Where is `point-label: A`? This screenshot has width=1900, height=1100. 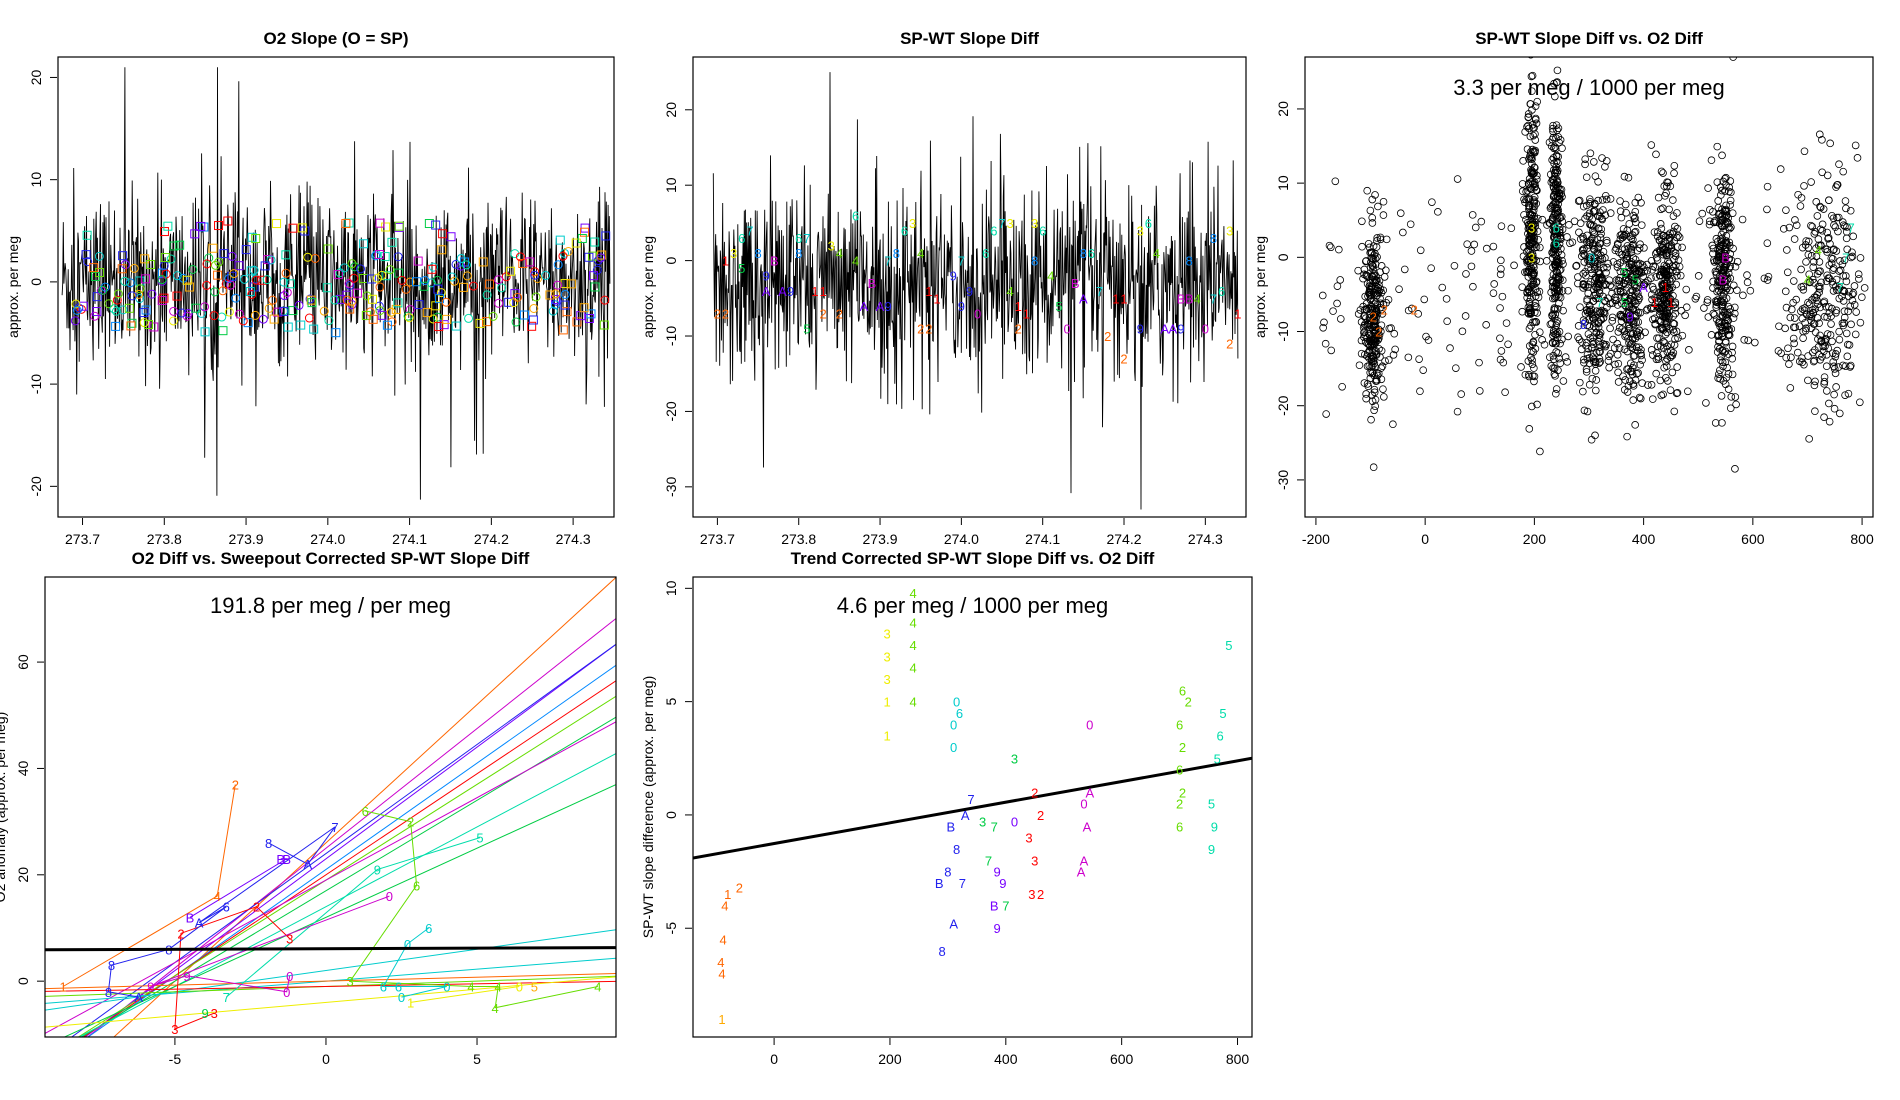
point-label: A is located at coordinates (1084, 860).